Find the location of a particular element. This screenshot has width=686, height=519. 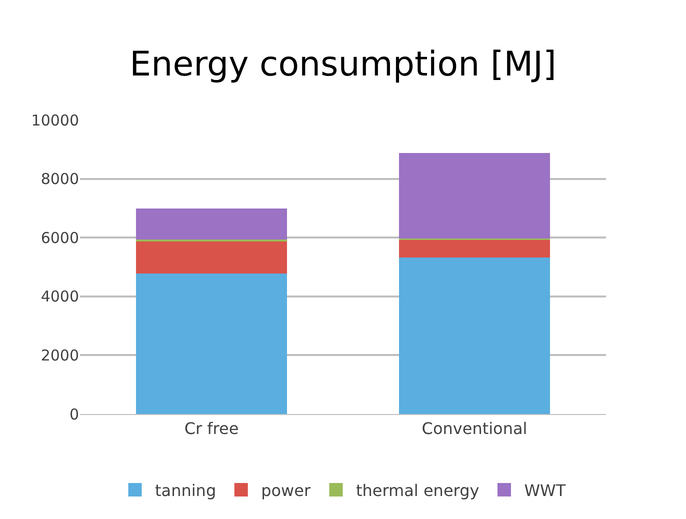

y-tick-label: 10000 is located at coordinates (55, 120).